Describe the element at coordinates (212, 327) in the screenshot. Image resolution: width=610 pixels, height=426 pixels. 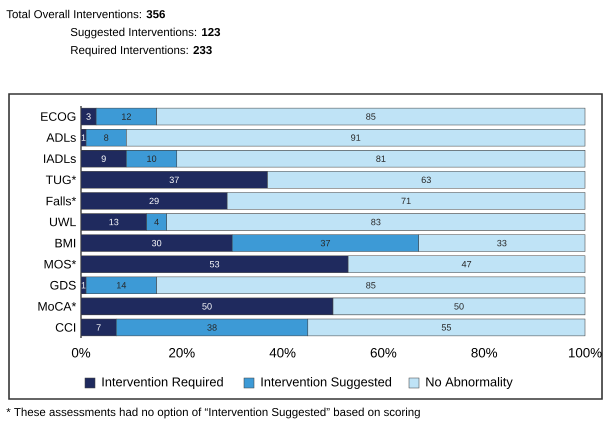
I see `data-label: 38` at that location.